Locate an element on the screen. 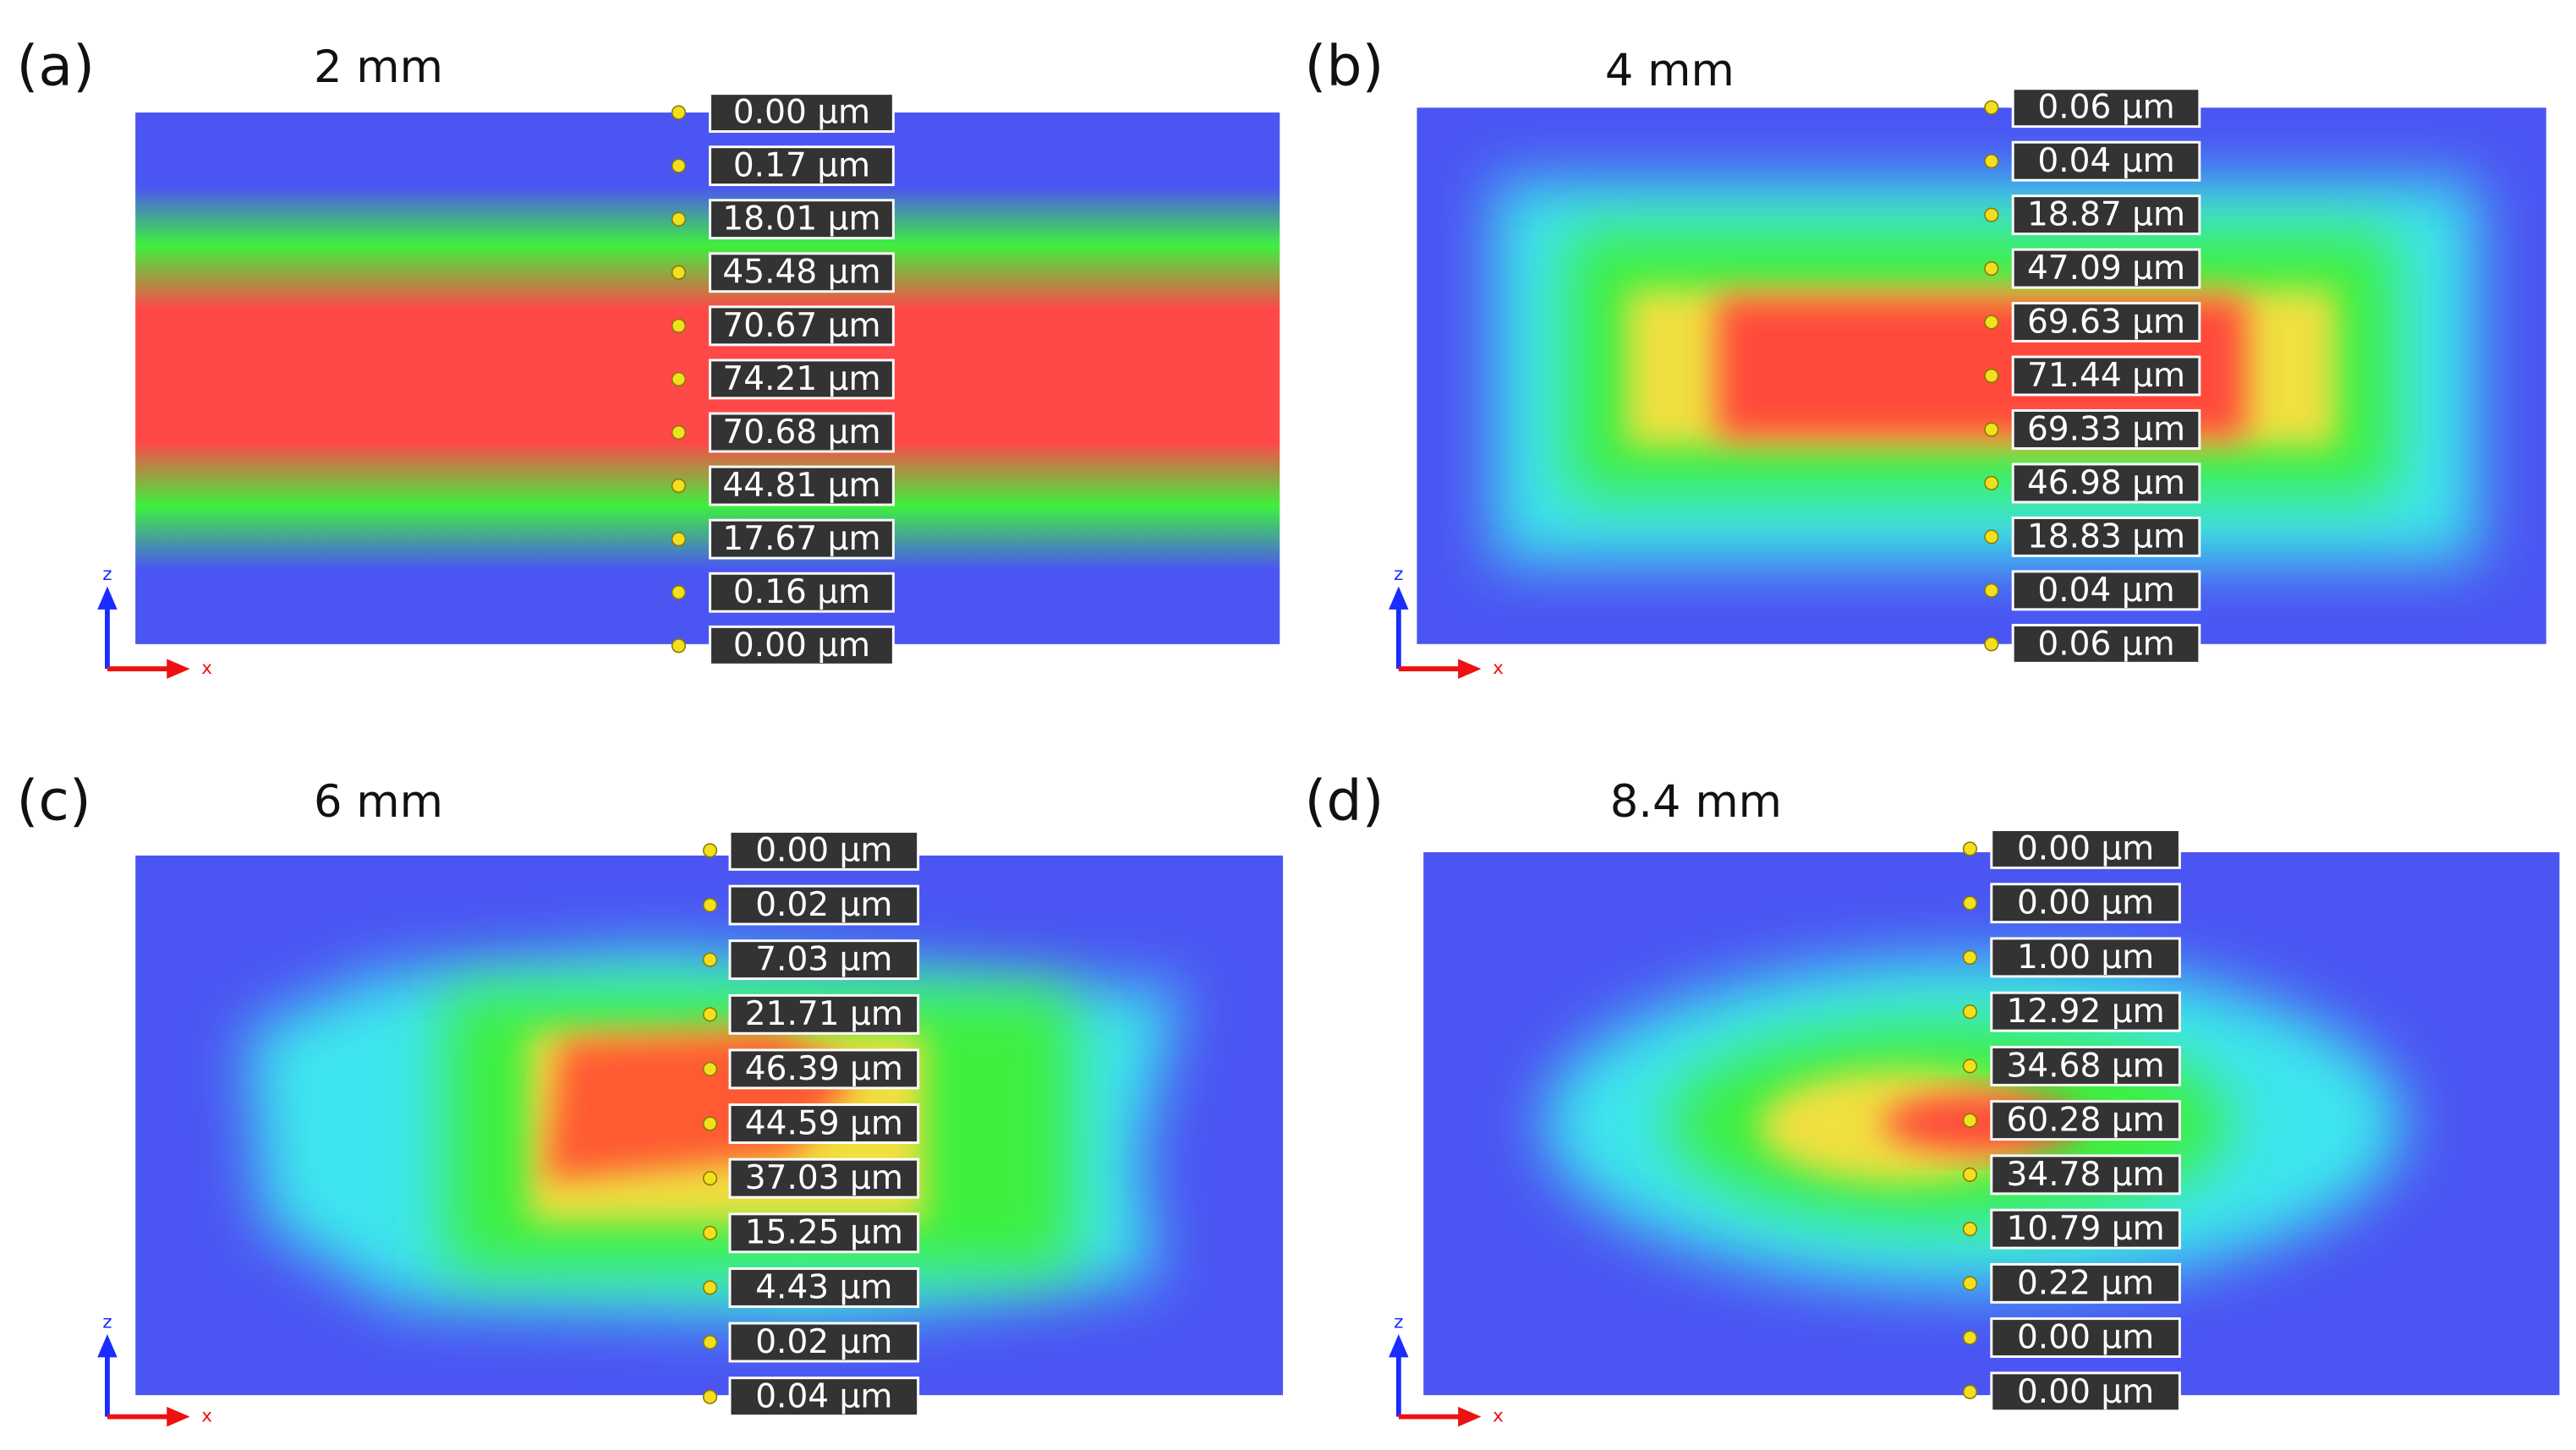 The image size is (2576, 1450). reading-label: 12.92 µm is located at coordinates (2086, 1012).